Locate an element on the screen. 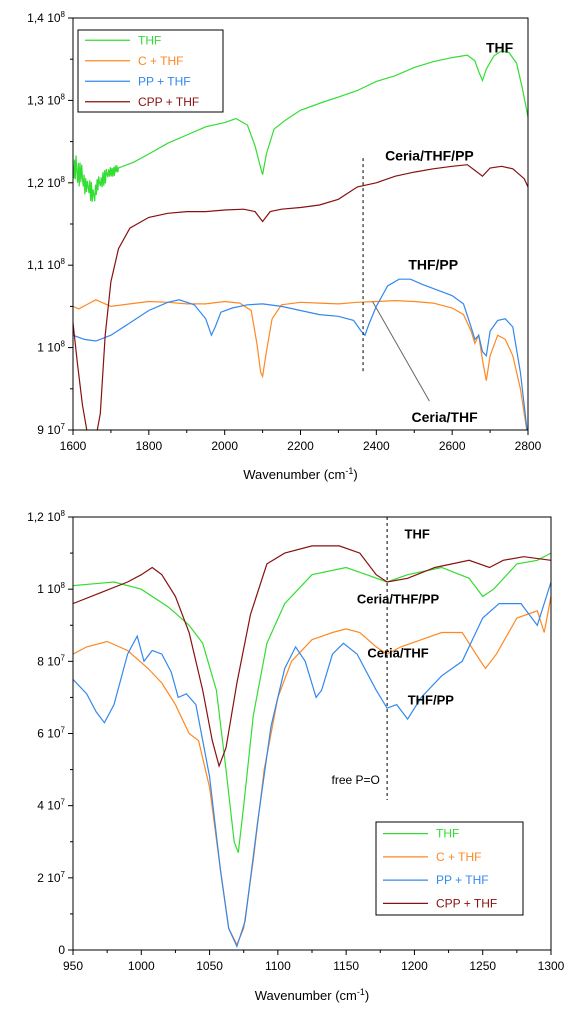 This screenshot has height=1015, width=572. x-tick-label: 2800 is located at coordinates (528, 446).